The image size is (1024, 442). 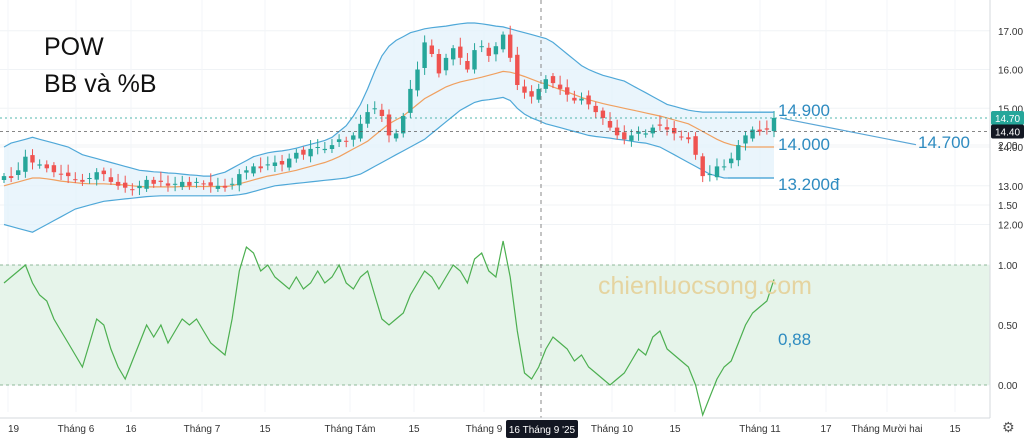 What do you see at coordinates (1010, 187) in the screenshot?
I see `price-tick-label: 13.00` at bounding box center [1010, 187].